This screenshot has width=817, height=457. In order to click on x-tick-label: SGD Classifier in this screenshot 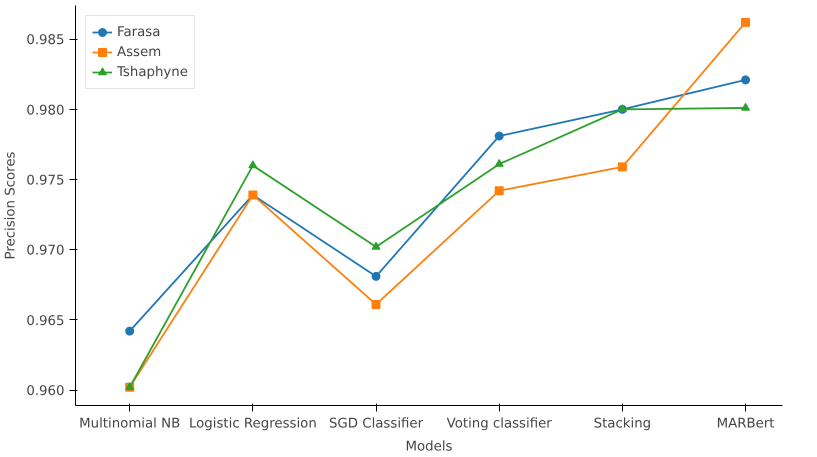, I will do `click(376, 424)`.